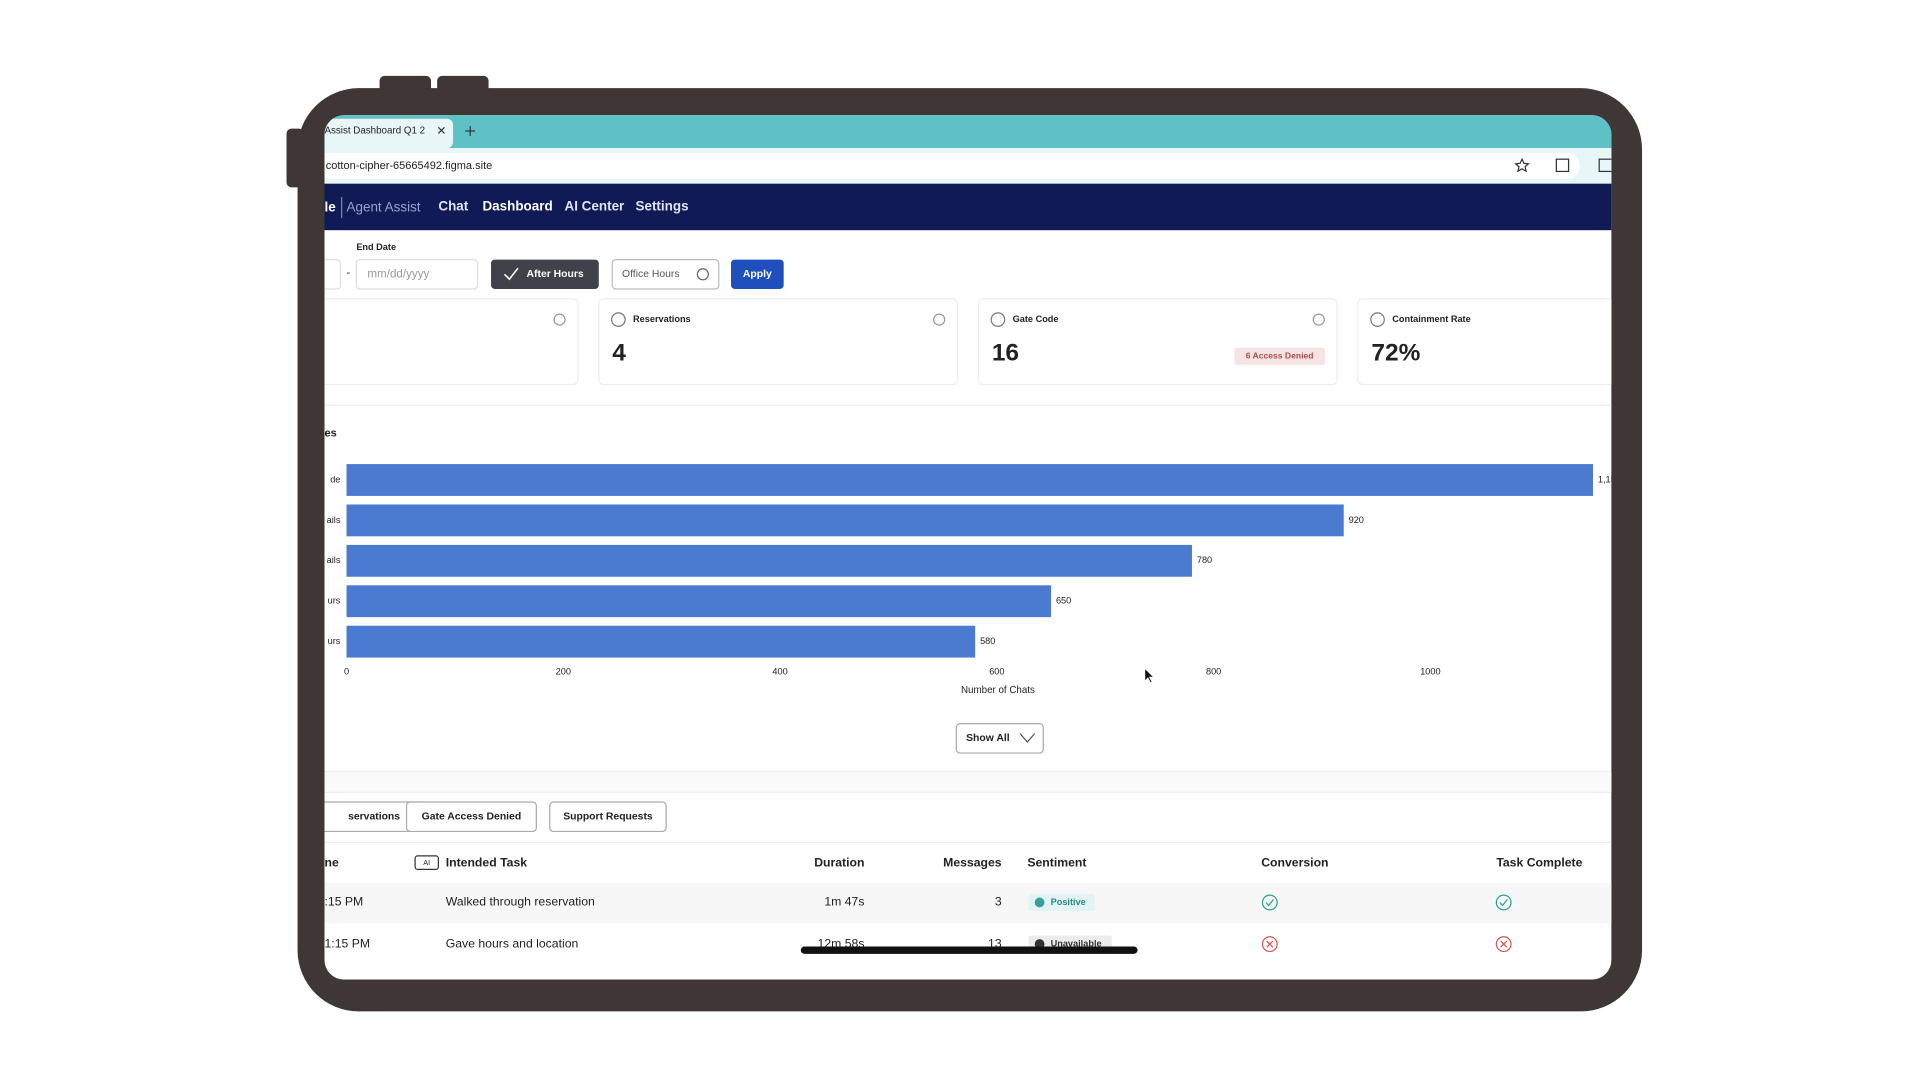 This screenshot has height=1080, width=1920. I want to click on card-title: Containment Rate, so click(1431, 319).